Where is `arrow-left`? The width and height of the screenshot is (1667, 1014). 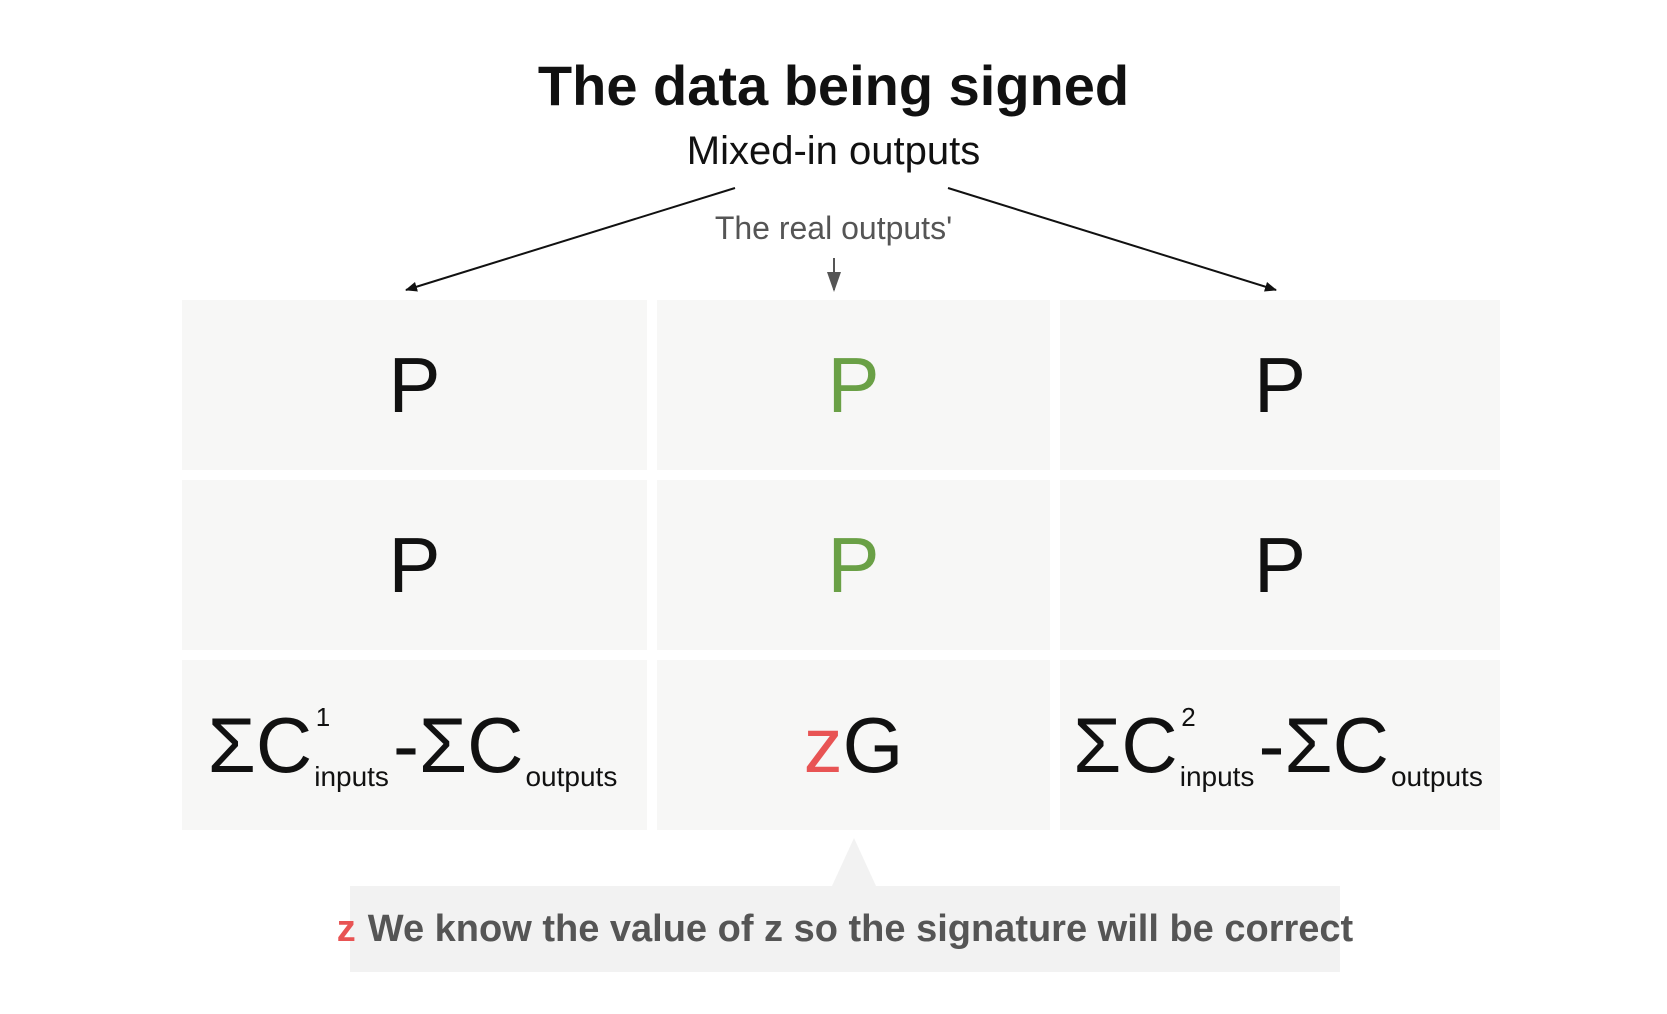
arrow-left is located at coordinates (570, 239).